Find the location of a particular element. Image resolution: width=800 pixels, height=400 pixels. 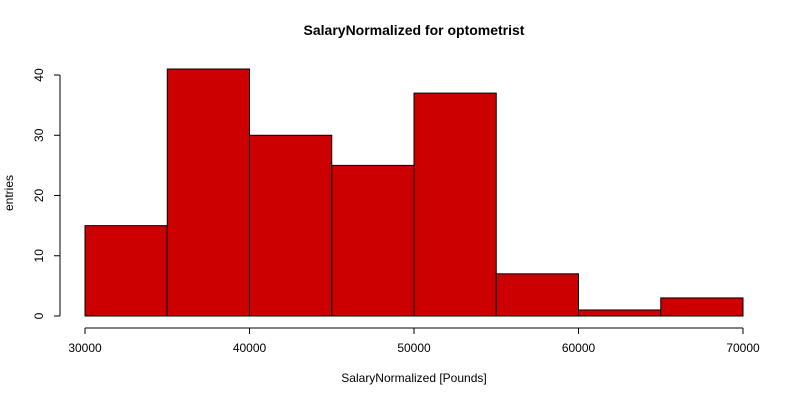

chart-title: SalaryNormalized for optometrist is located at coordinates (414, 30).